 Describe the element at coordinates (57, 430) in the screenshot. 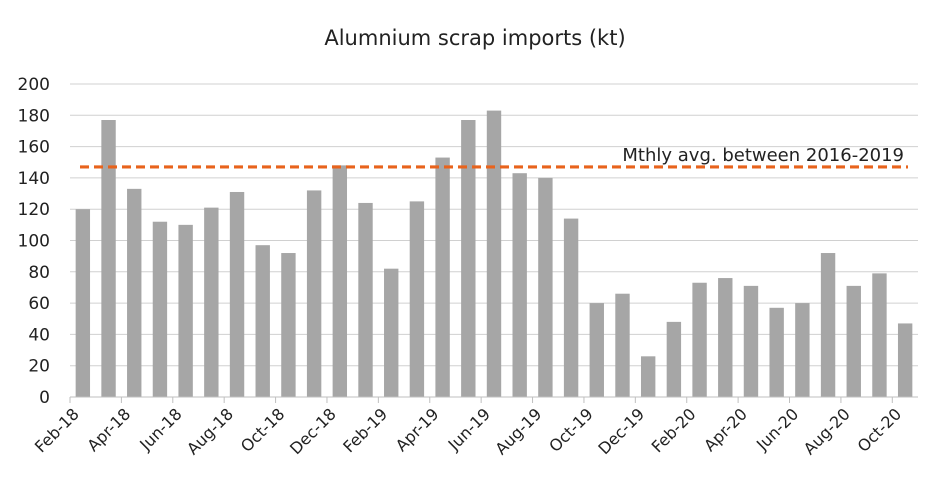

I see `x-tick-label: Feb-18` at that location.